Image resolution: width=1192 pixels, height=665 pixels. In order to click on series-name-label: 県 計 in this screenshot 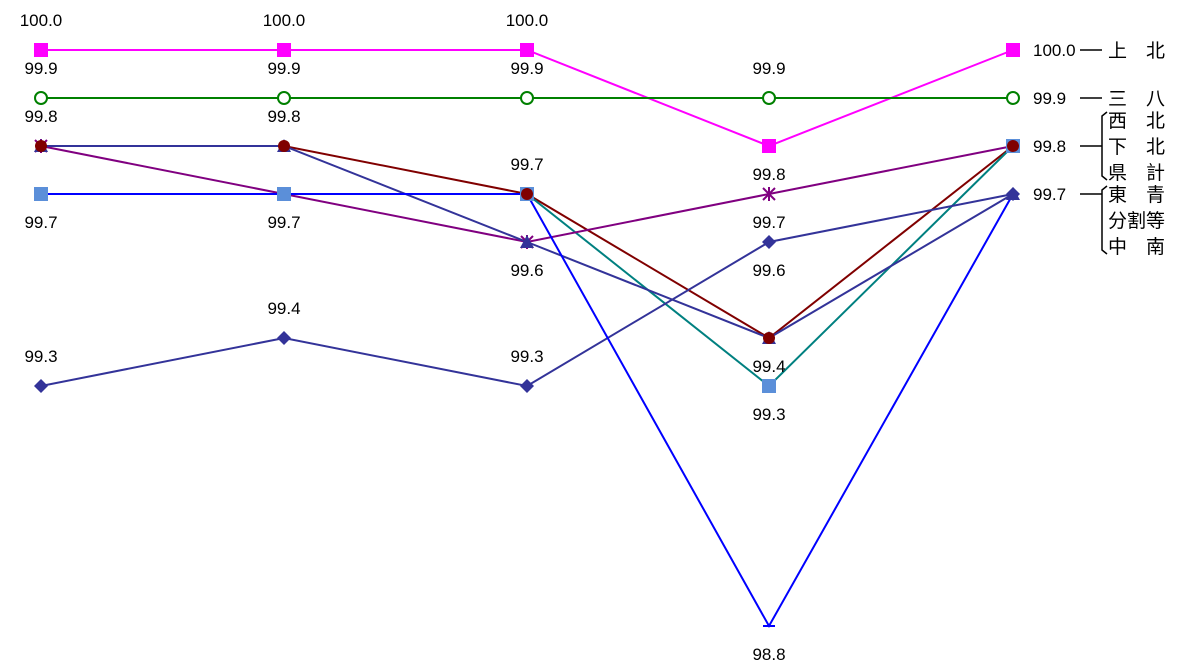, I will do `click(1136, 173)`.